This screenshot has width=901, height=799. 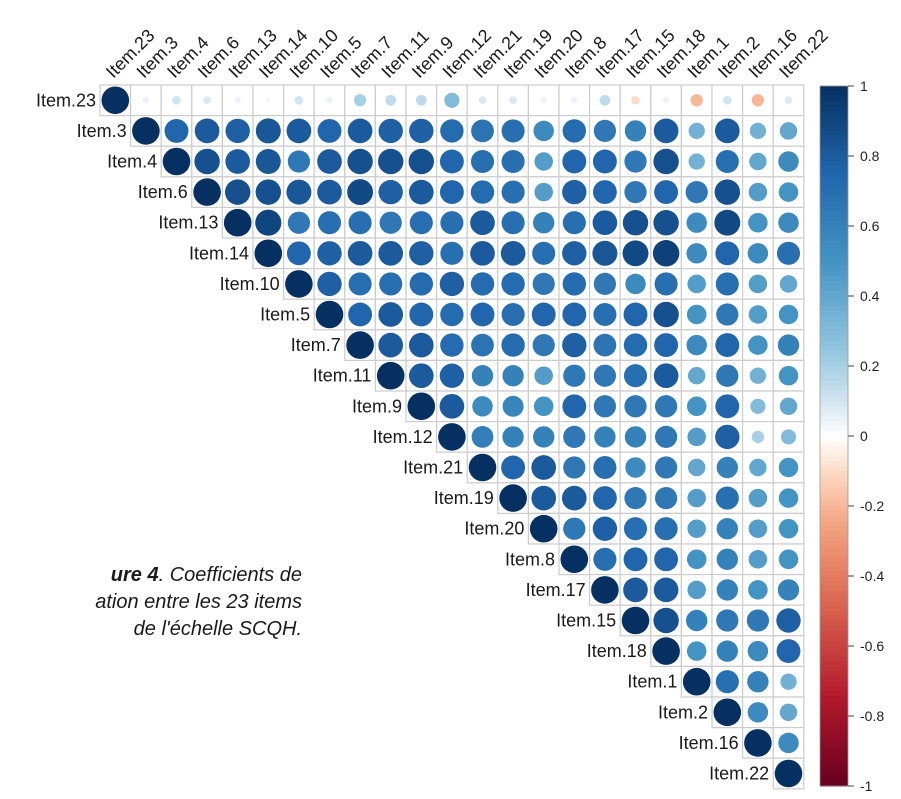 I want to click on row-label: Item.5, so click(x=285, y=315).